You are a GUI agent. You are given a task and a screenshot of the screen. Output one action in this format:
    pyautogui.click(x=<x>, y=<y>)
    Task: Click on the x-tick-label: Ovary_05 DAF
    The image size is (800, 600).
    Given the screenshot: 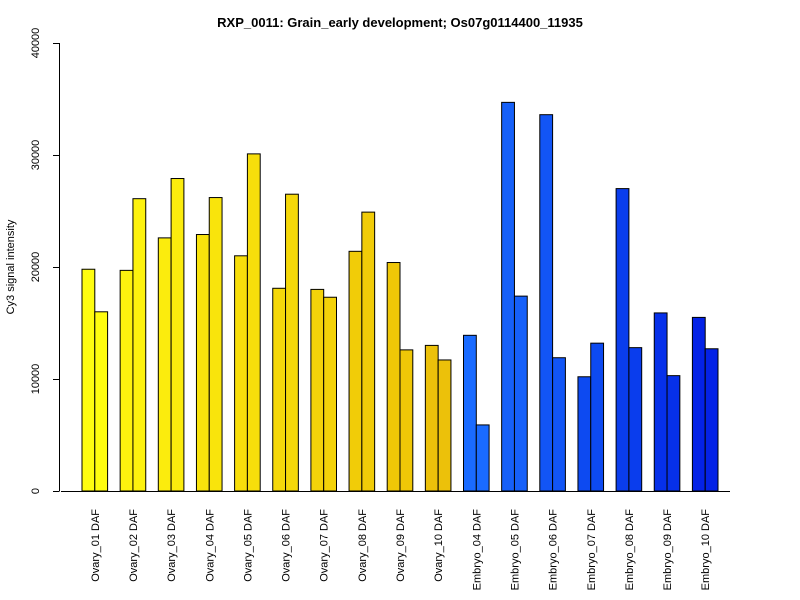 What is the action you would take?
    pyautogui.click(x=248, y=545)
    